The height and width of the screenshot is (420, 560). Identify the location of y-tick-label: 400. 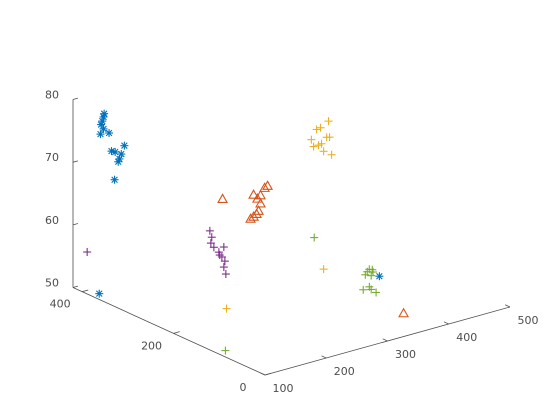
(60, 304).